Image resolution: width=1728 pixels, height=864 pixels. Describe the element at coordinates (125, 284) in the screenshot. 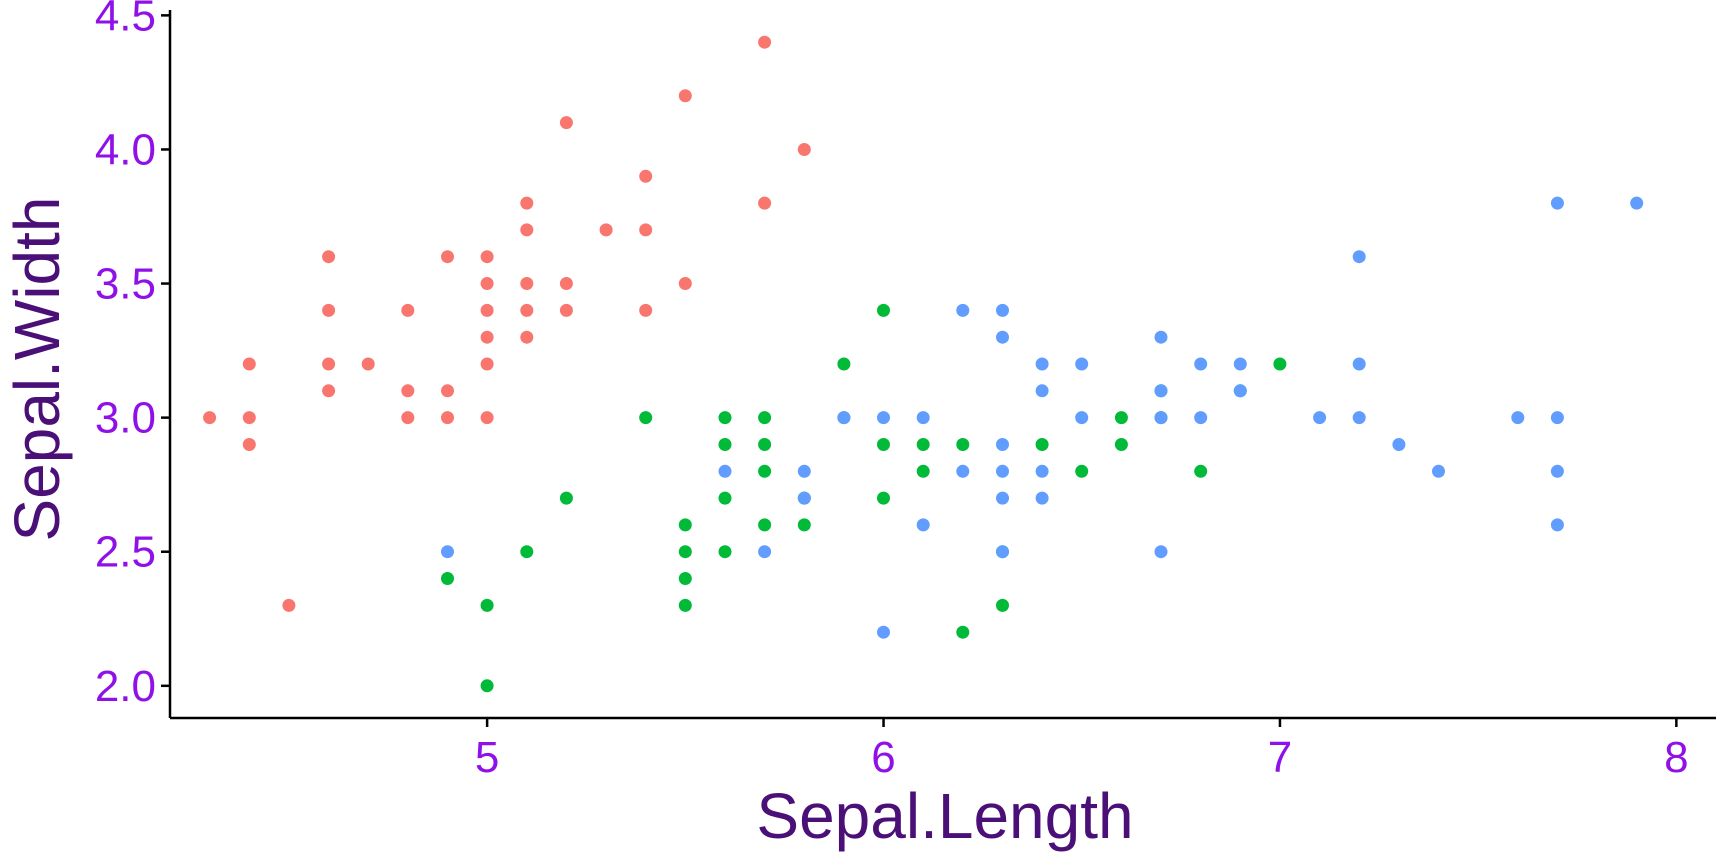

I see `y-tick-label: 3.5` at that location.